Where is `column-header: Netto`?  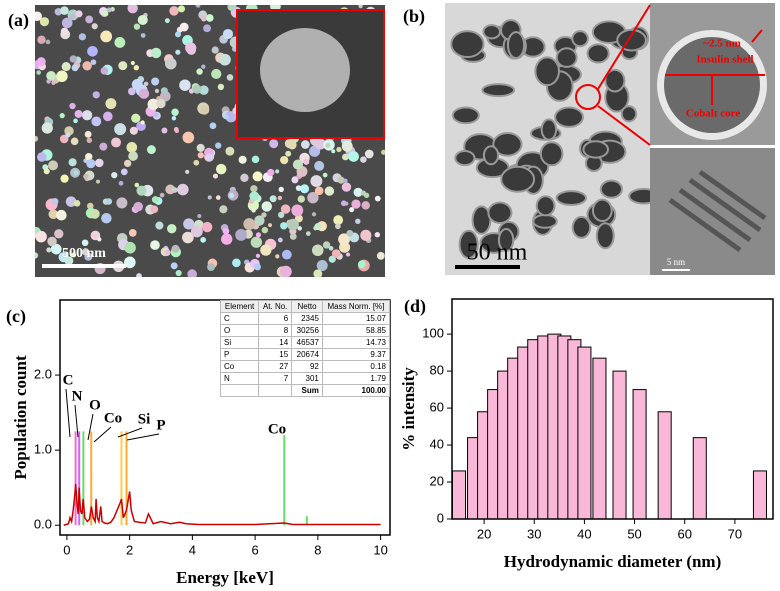
column-header: Netto is located at coordinates (307, 306).